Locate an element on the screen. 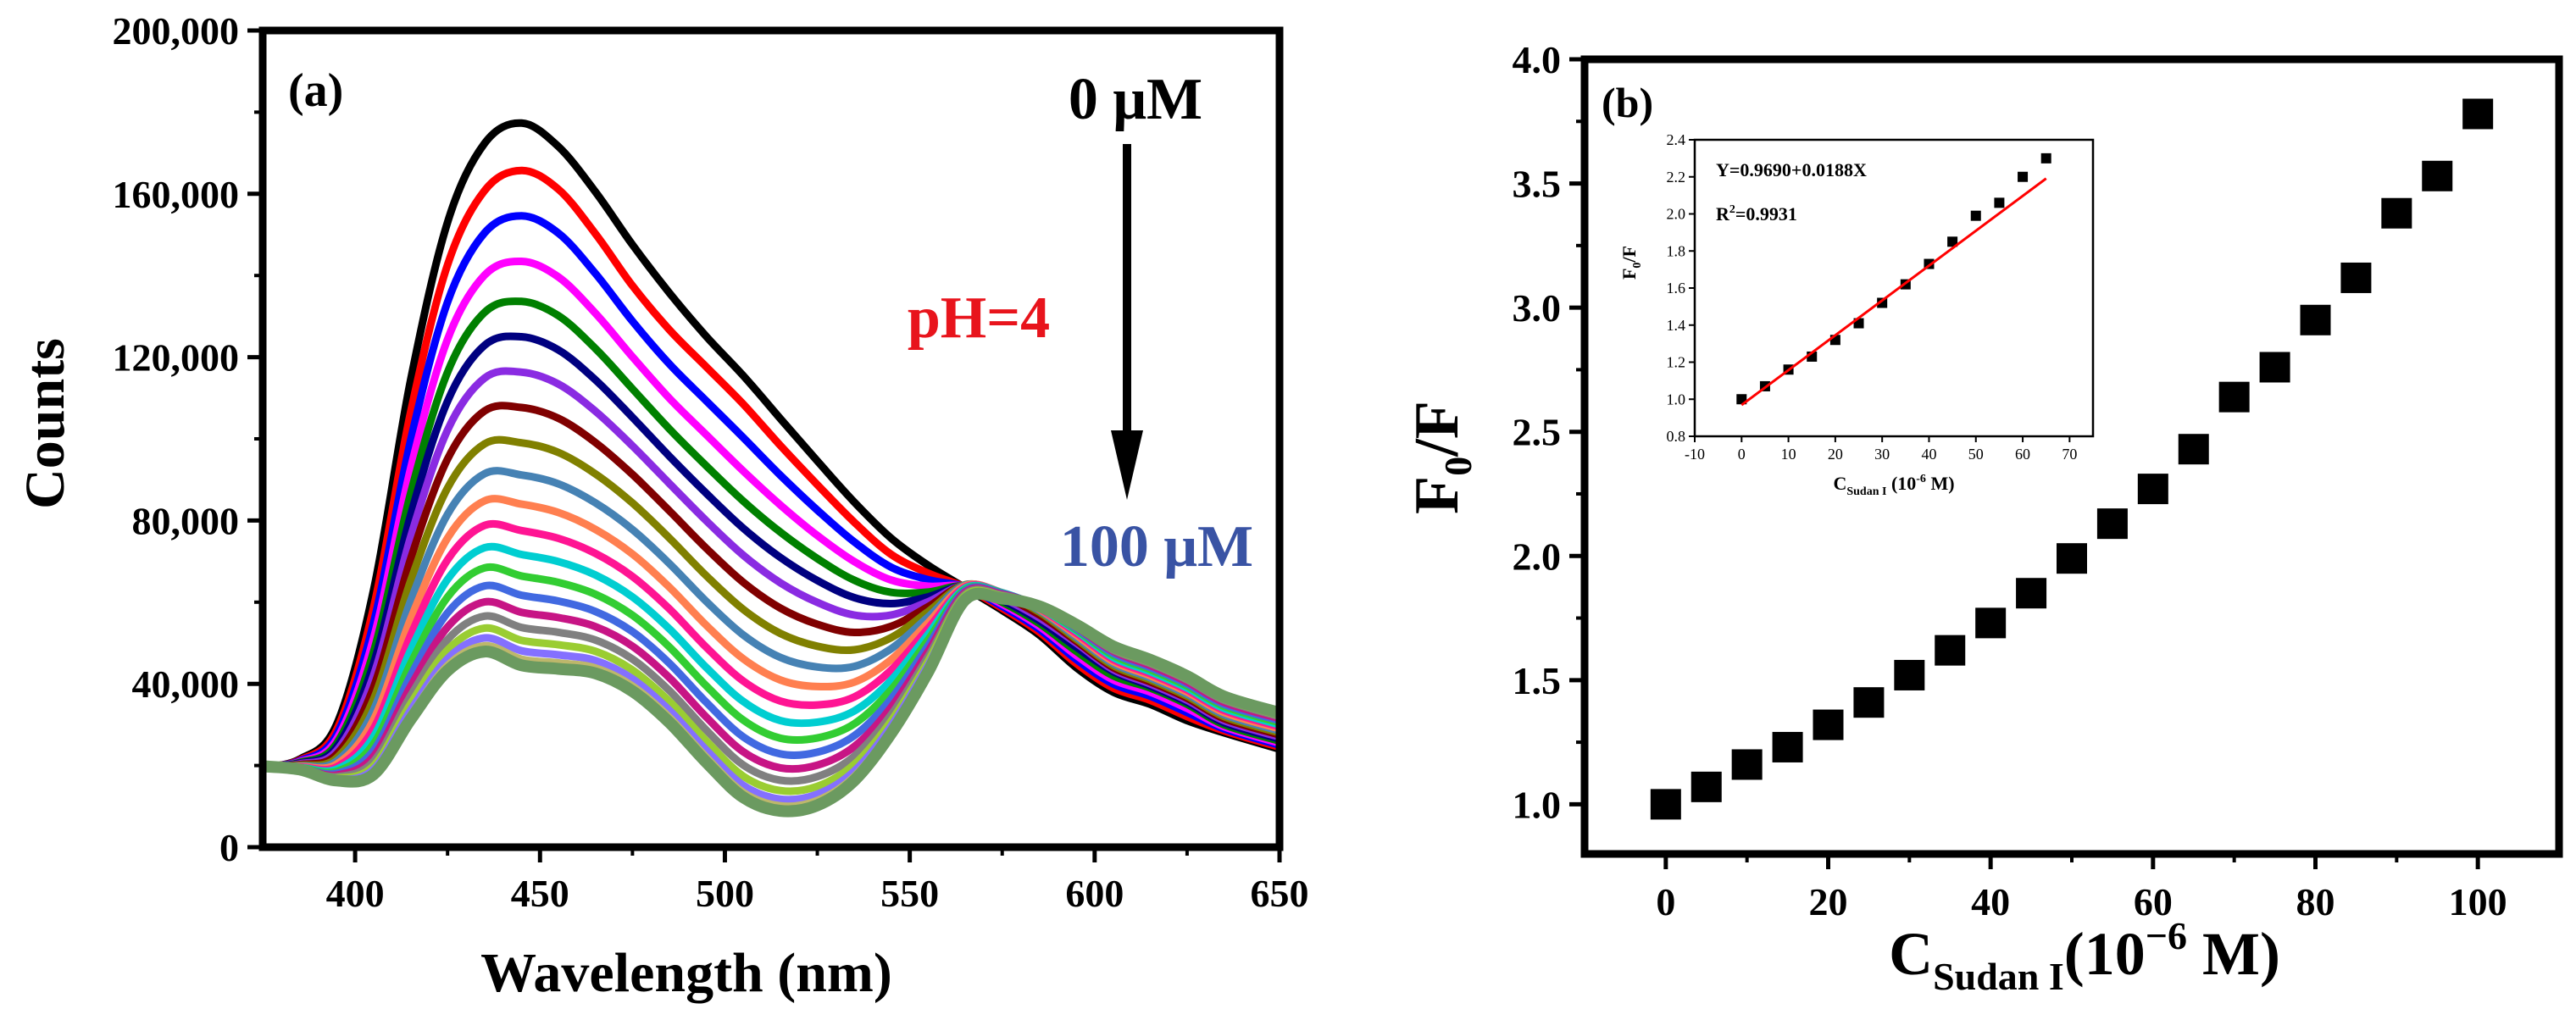  inset-x-title: CSudan I (10-6 M) is located at coordinates (1893, 486).